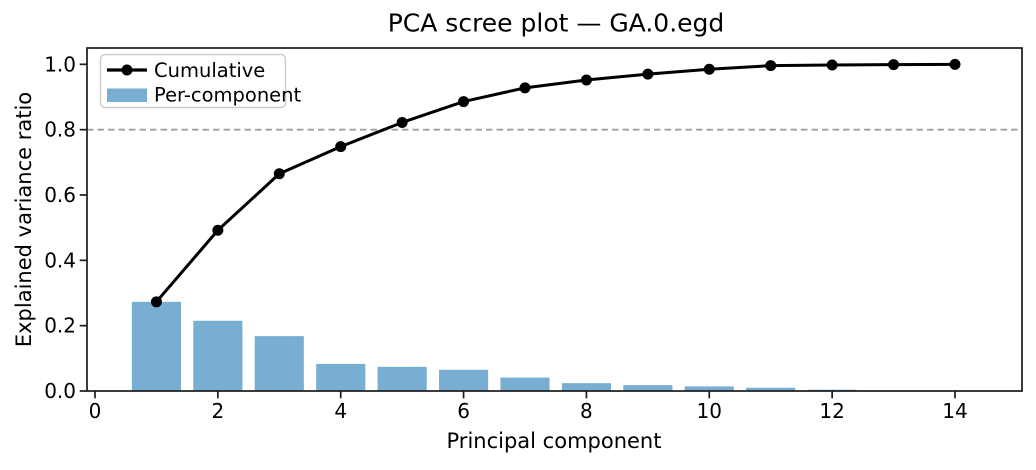 This screenshot has height=470, width=1036. What do you see at coordinates (709, 388) in the screenshot?
I see `per-component-bar-pc10` at bounding box center [709, 388].